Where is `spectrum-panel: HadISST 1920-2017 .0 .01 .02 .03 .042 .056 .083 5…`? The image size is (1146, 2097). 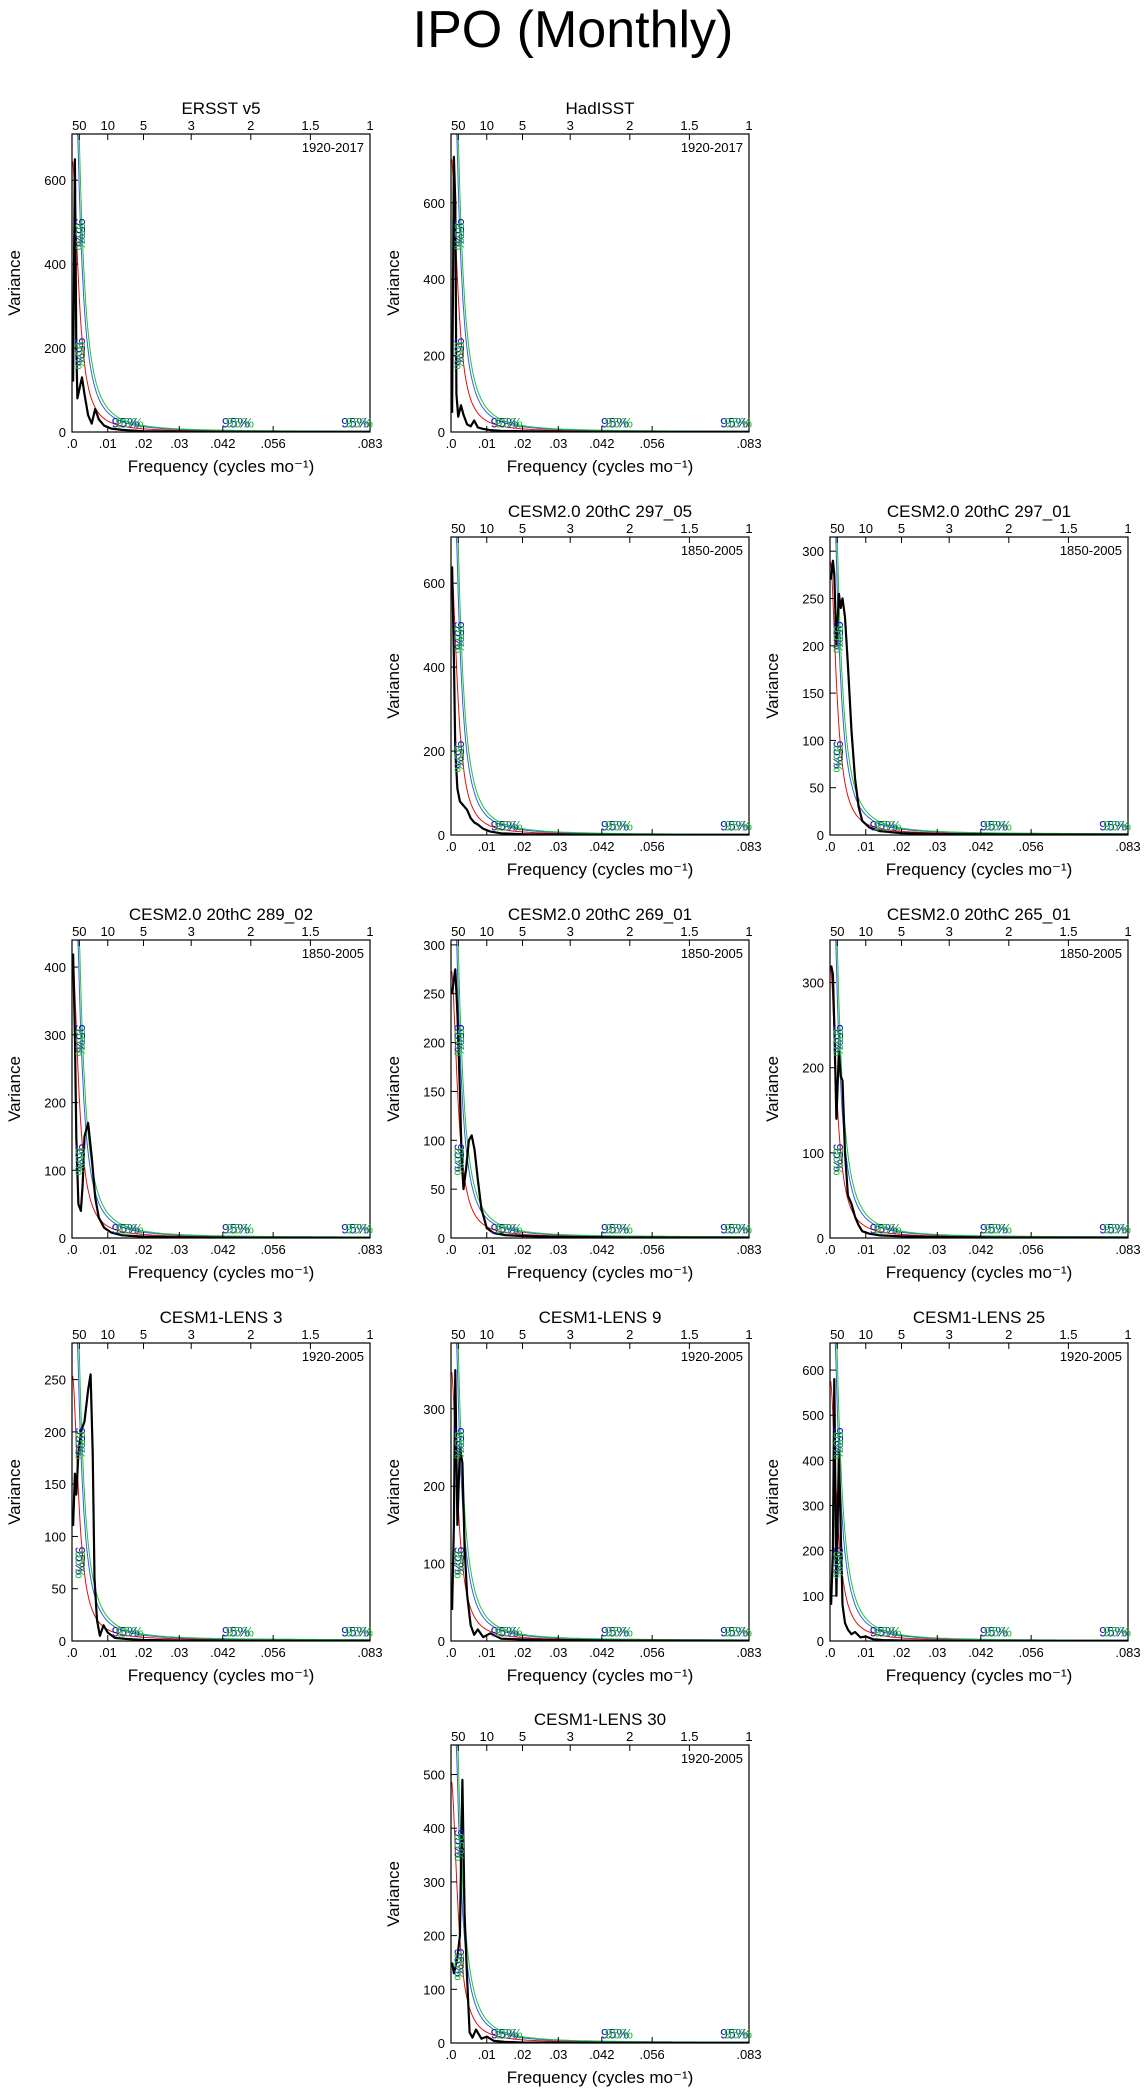 spectrum-panel: HadISST 1920-2017 .0 .01 .02 .03 .042 .056 .083 5… is located at coordinates (573, 287).